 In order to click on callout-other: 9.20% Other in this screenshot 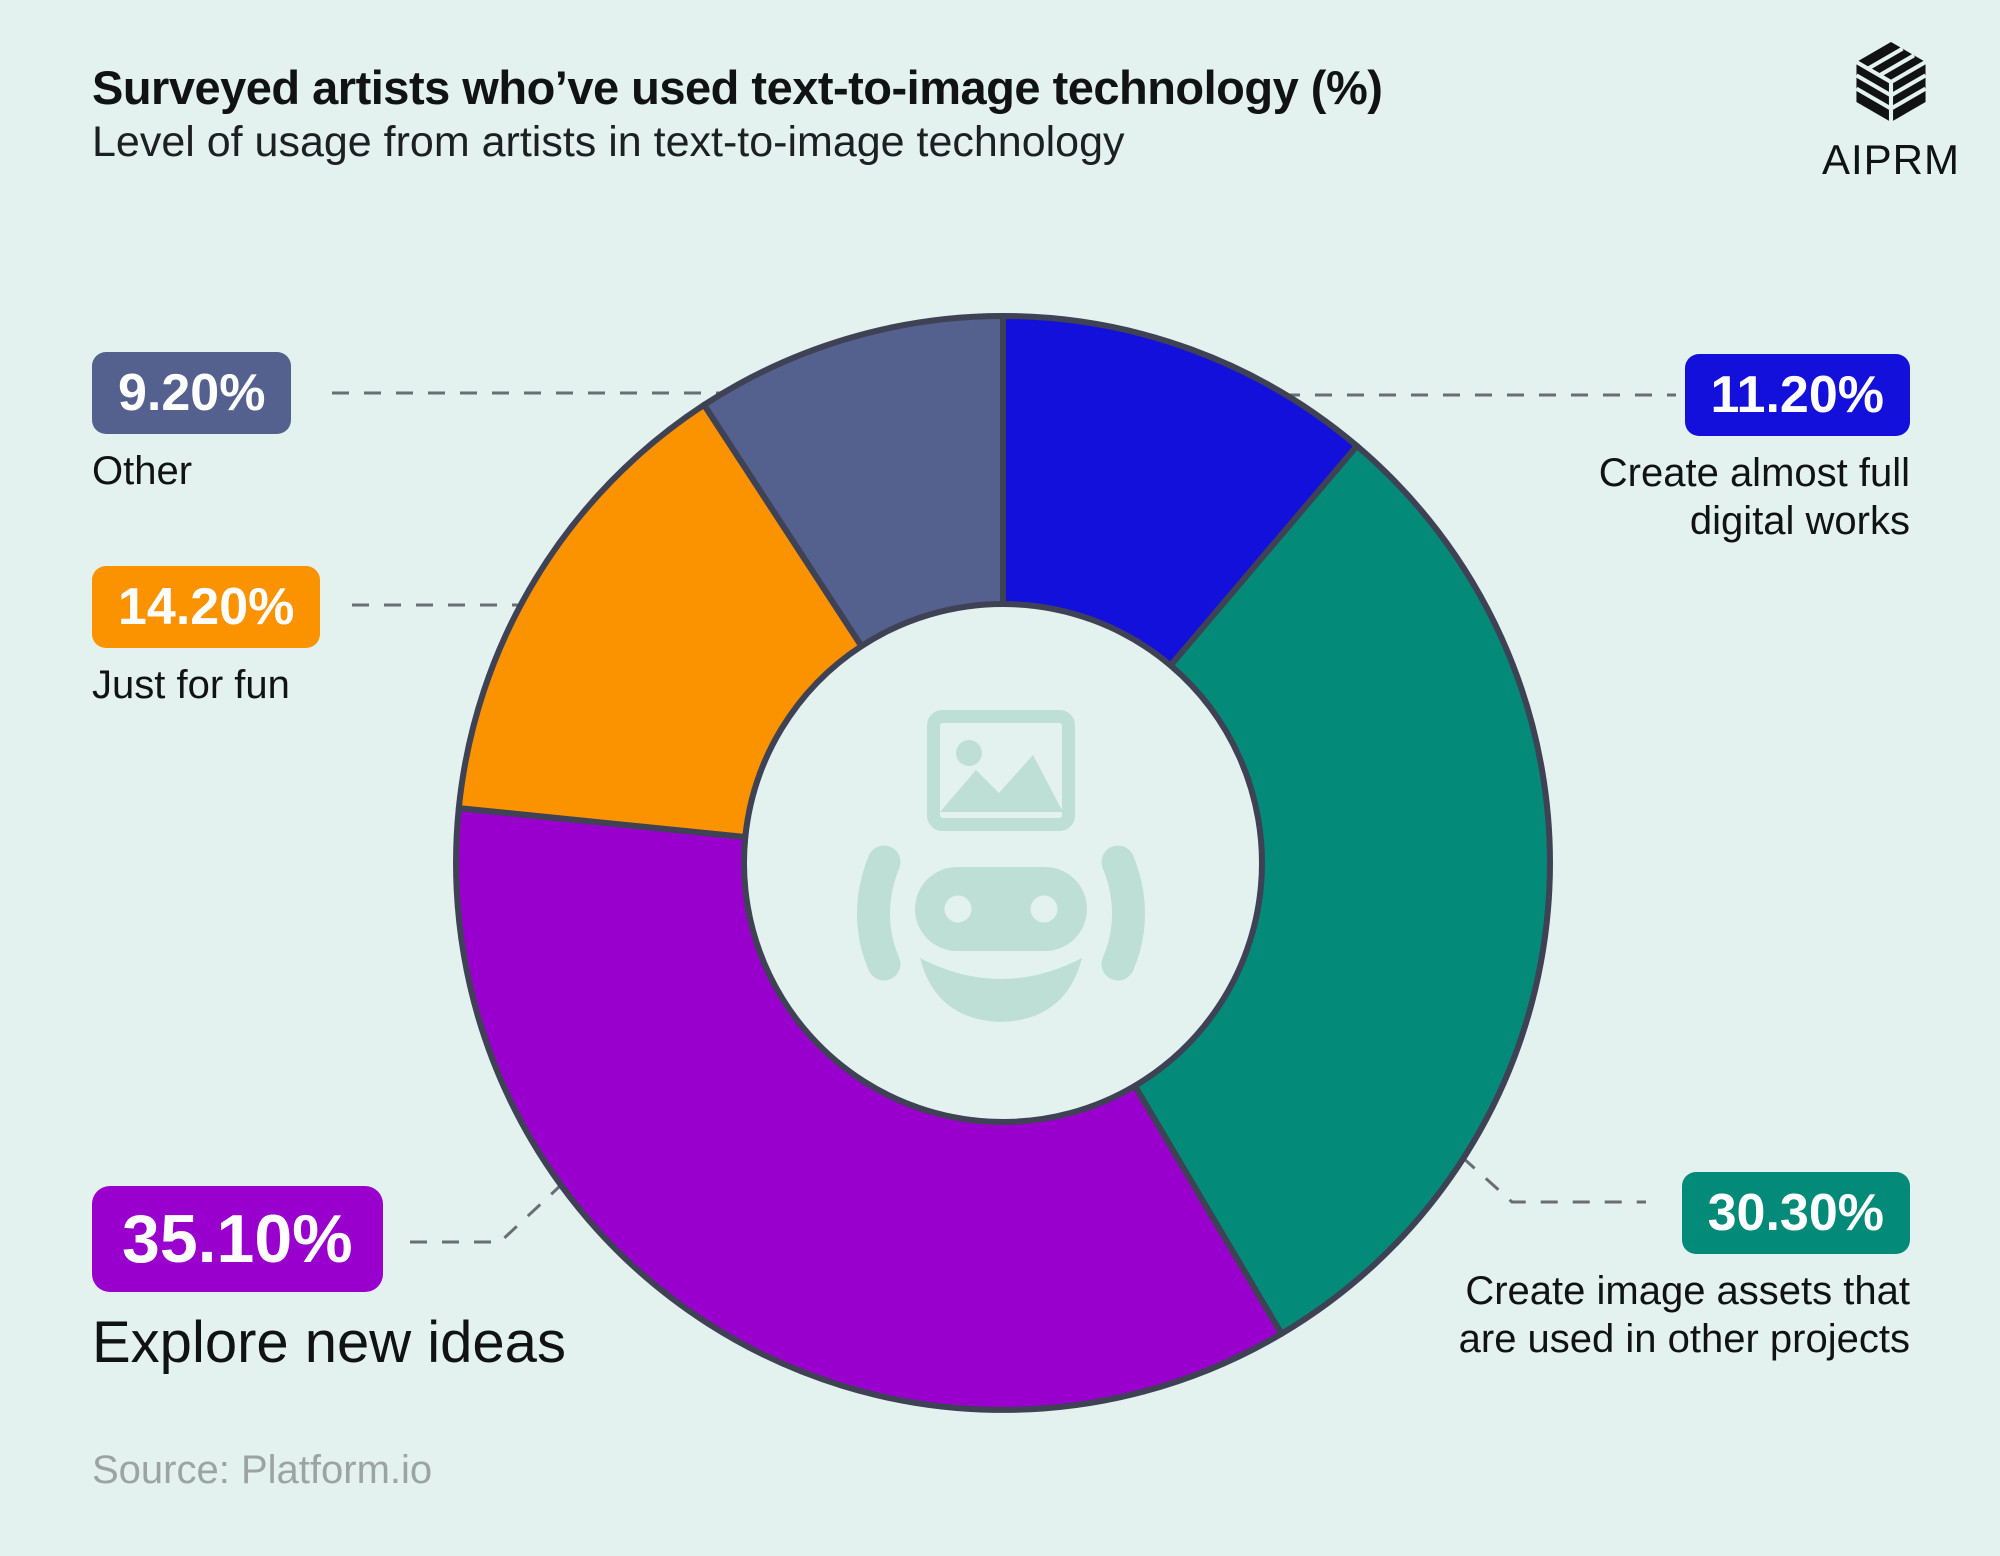, I will do `click(192, 423)`.